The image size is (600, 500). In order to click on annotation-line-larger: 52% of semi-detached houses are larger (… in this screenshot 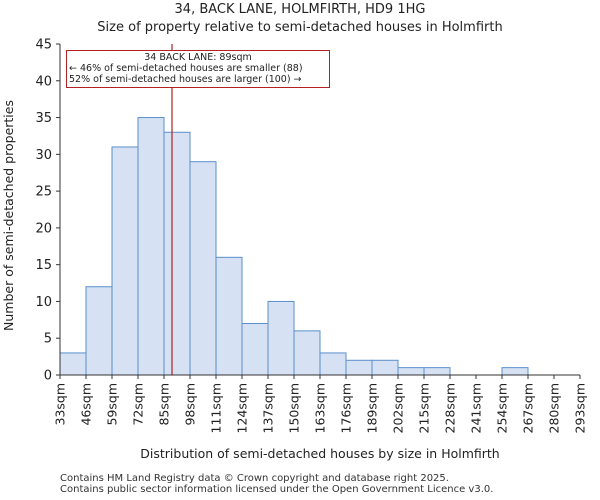, I will do `click(185, 79)`.